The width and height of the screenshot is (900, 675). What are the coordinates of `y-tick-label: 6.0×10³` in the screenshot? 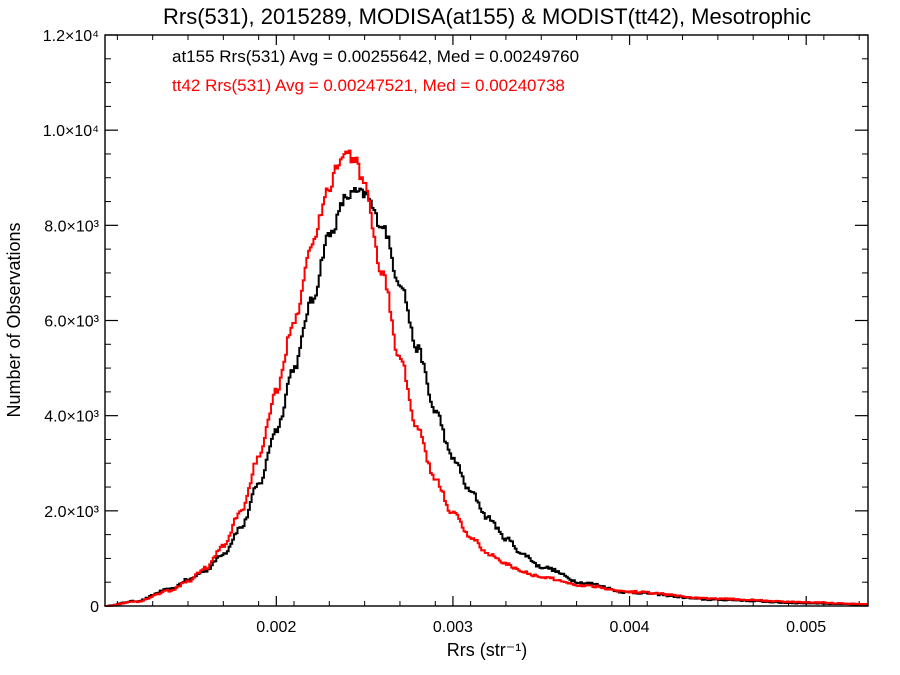 It's located at (71, 322).